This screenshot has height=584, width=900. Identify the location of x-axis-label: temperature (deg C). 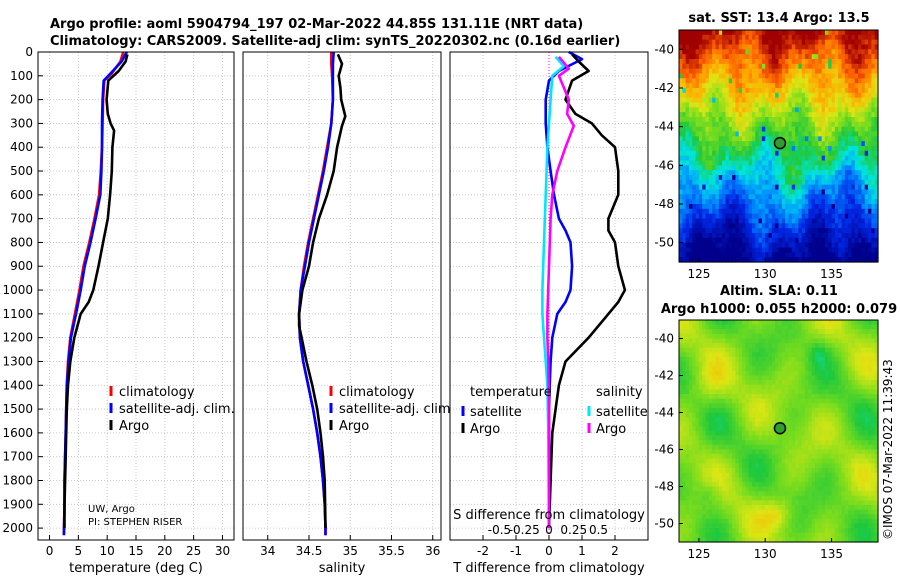
(136, 568).